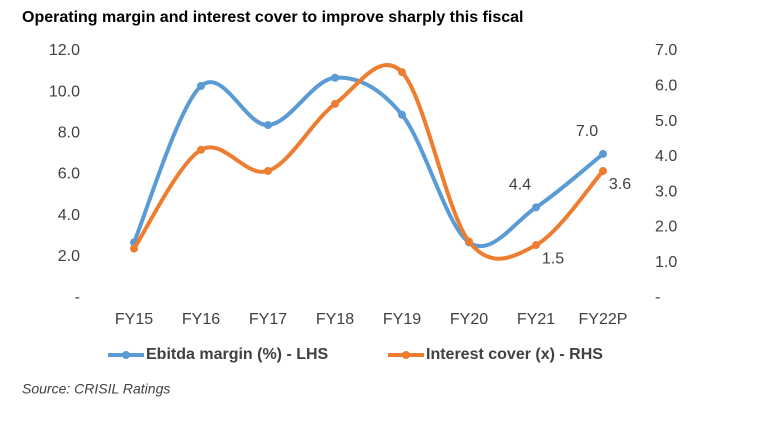  I want to click on data-label: 1.5, so click(553, 258).